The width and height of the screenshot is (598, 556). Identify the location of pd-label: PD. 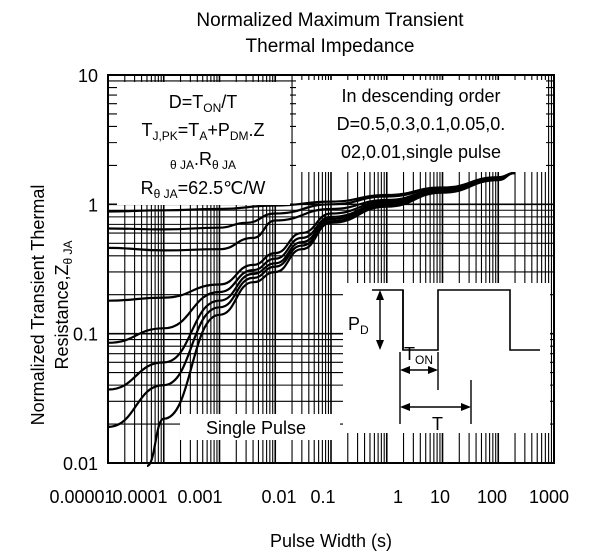
(358, 325).